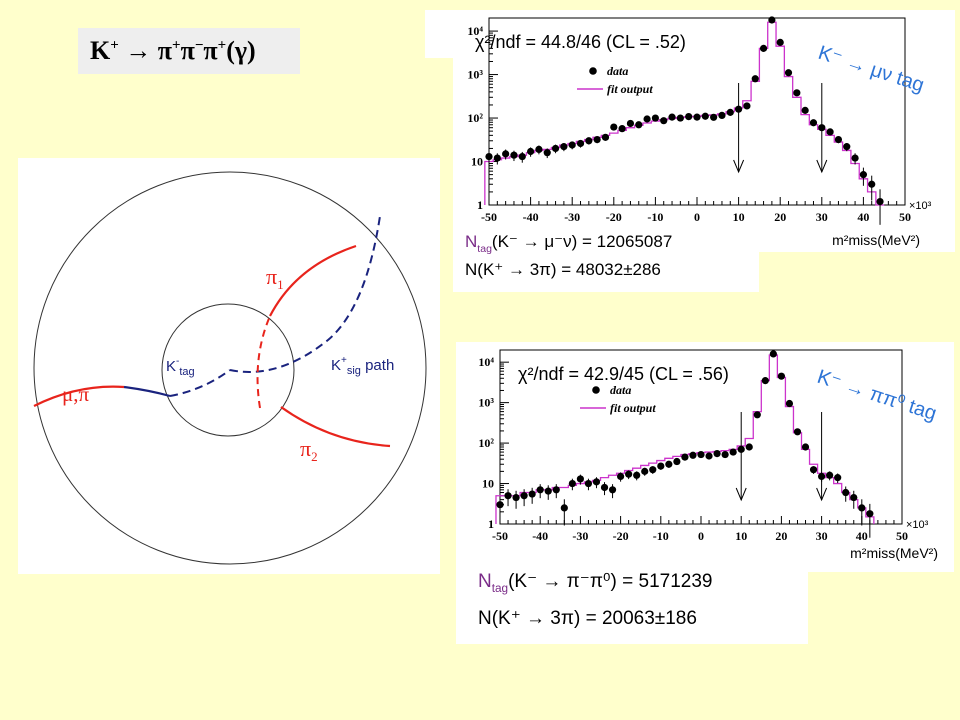 The image size is (960, 720). I want to click on mu-pi-track, so click(79, 396).